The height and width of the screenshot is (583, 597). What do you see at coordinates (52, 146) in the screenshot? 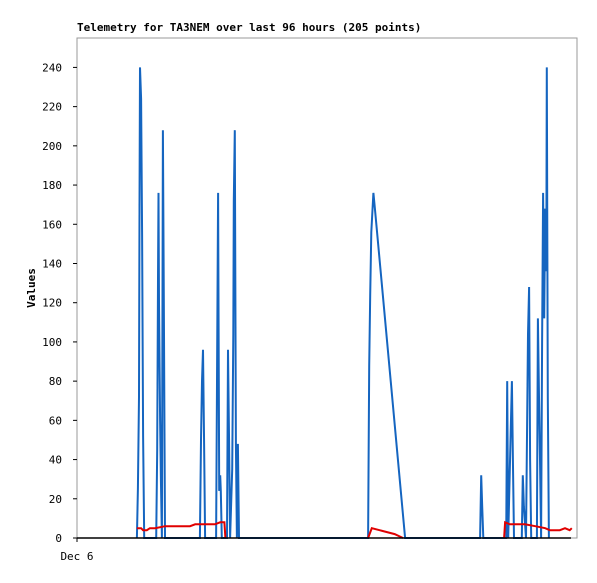
I see `y-tick-label: 200` at bounding box center [52, 146].